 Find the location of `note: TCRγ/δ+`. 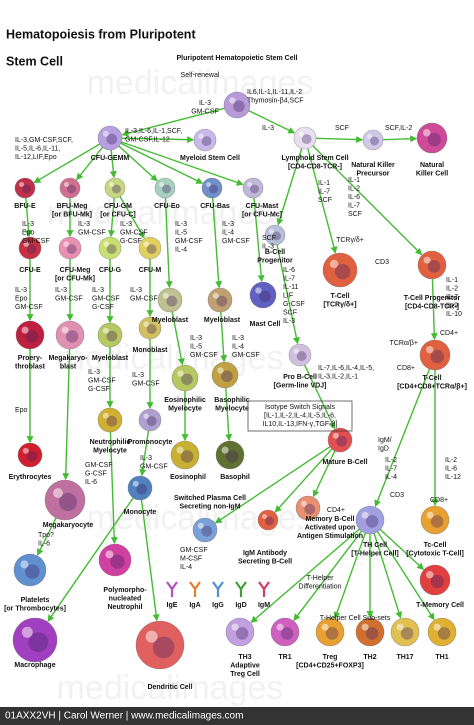

note: TCRγ/δ+ is located at coordinates (350, 240).